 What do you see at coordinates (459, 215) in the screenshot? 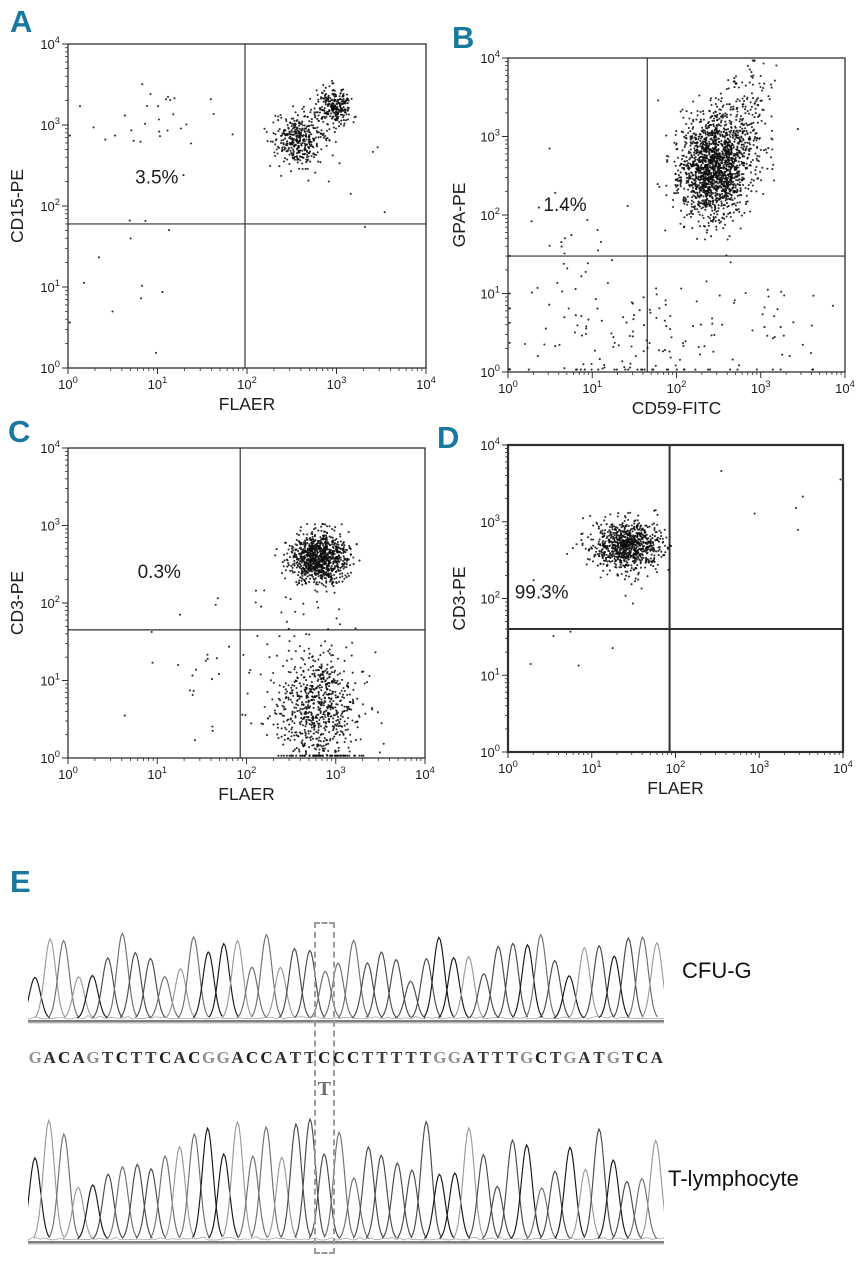
I see `svg-text: GPA-PE` at bounding box center [459, 215].